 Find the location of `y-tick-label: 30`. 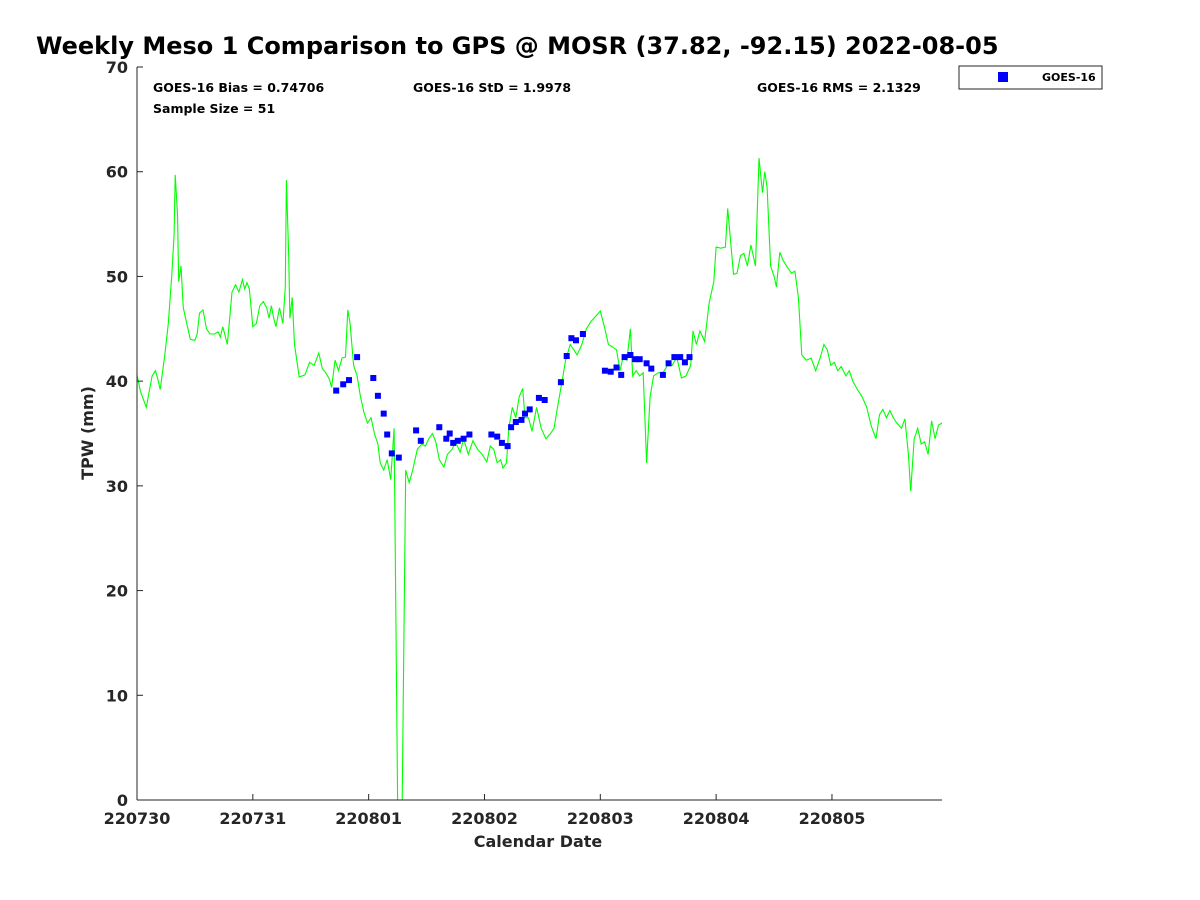

y-tick-label: 30 is located at coordinates (117, 486).